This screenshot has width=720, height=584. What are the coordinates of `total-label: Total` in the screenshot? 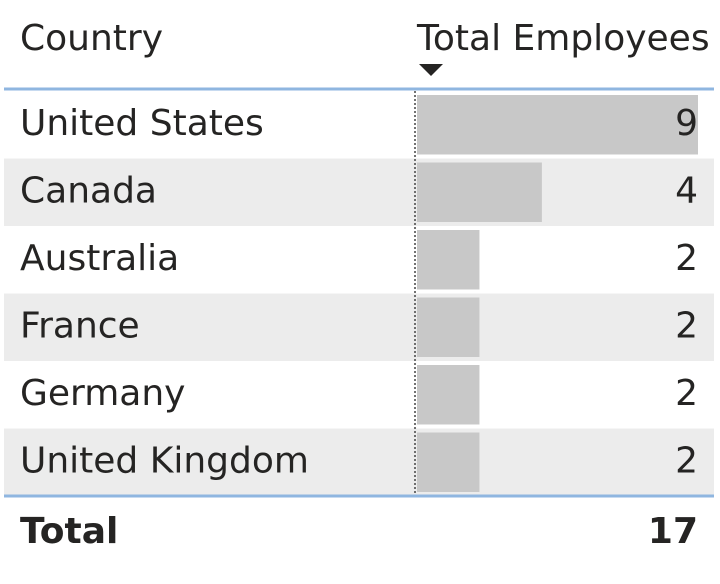 It's located at (69, 531).